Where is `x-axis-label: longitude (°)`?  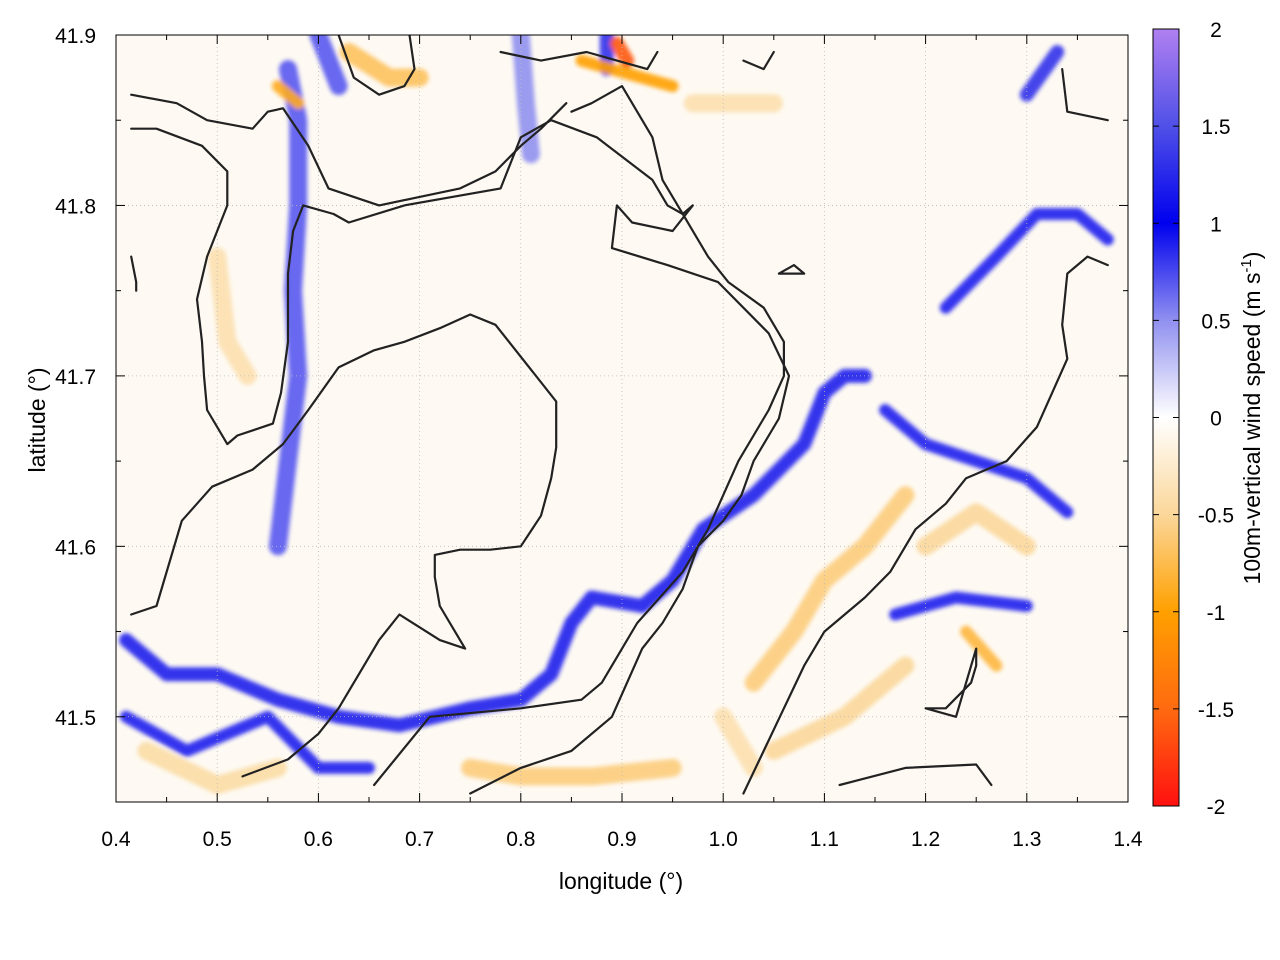
x-axis-label: longitude (°) is located at coordinates (621, 881).